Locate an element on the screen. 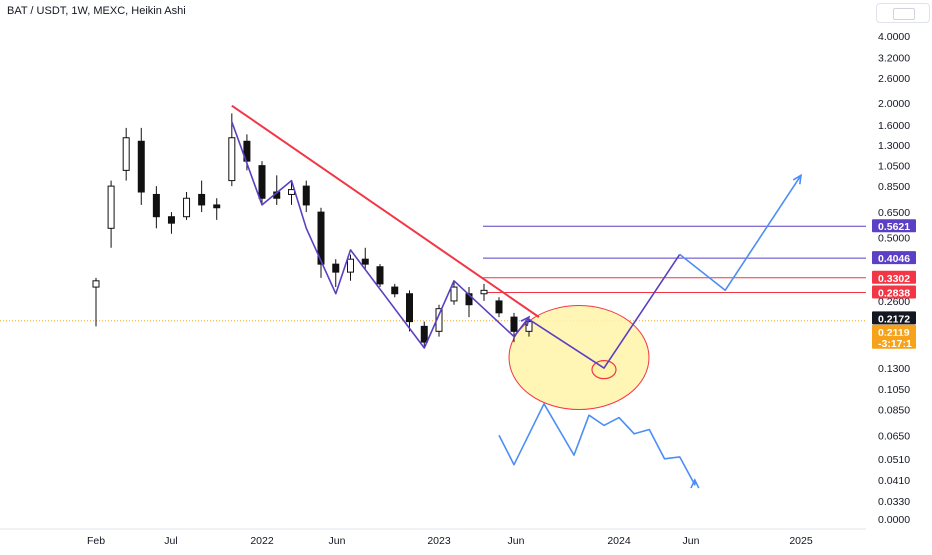  y-tick-label: 0.0330 is located at coordinates (894, 502).